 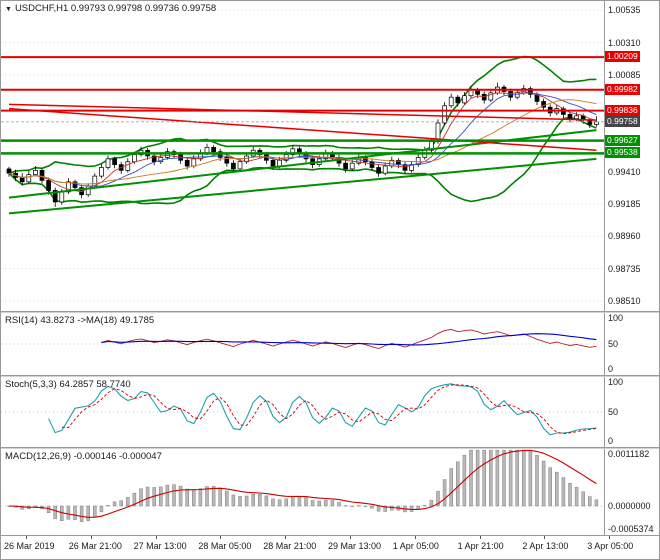 What do you see at coordinates (415, 546) in the screenshot?
I see `time-axis-label: 1 Apr 05:00` at bounding box center [415, 546].